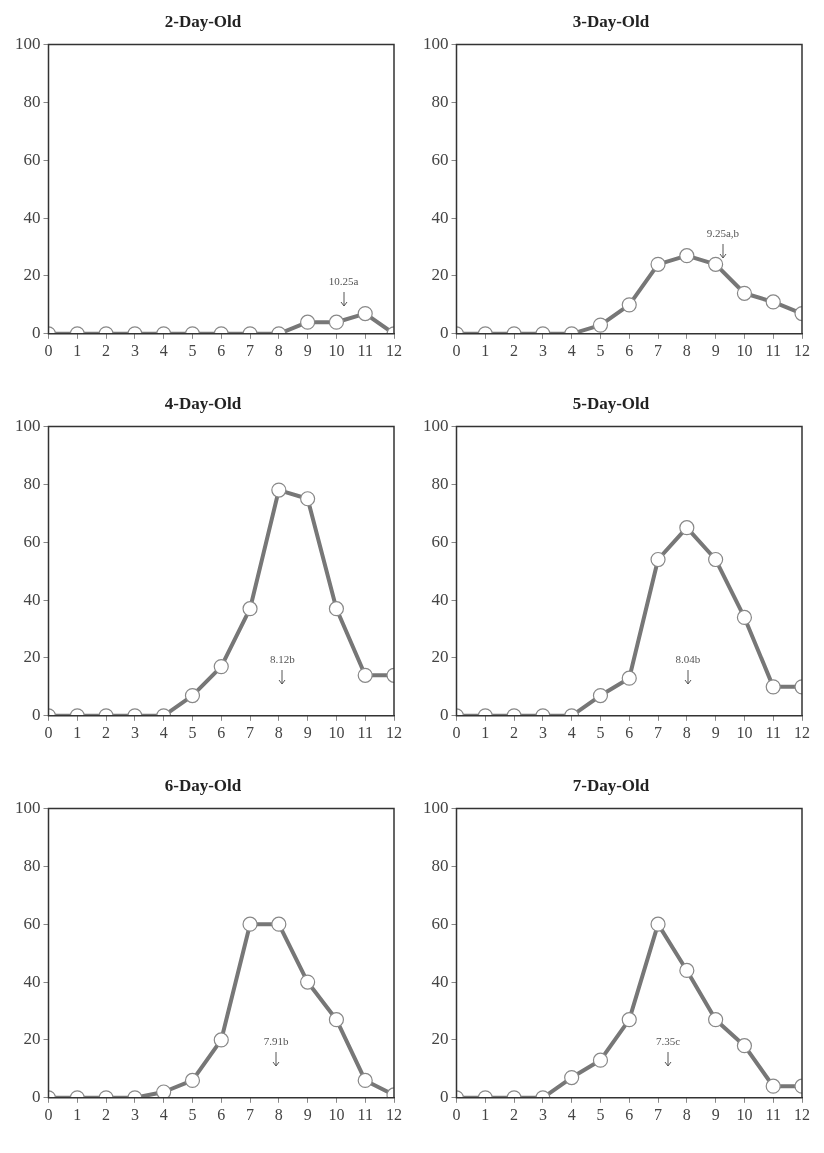 The image size is (824, 1153). What do you see at coordinates (203, 21) in the screenshot?
I see `chart-title: 2-Day-Old` at bounding box center [203, 21].